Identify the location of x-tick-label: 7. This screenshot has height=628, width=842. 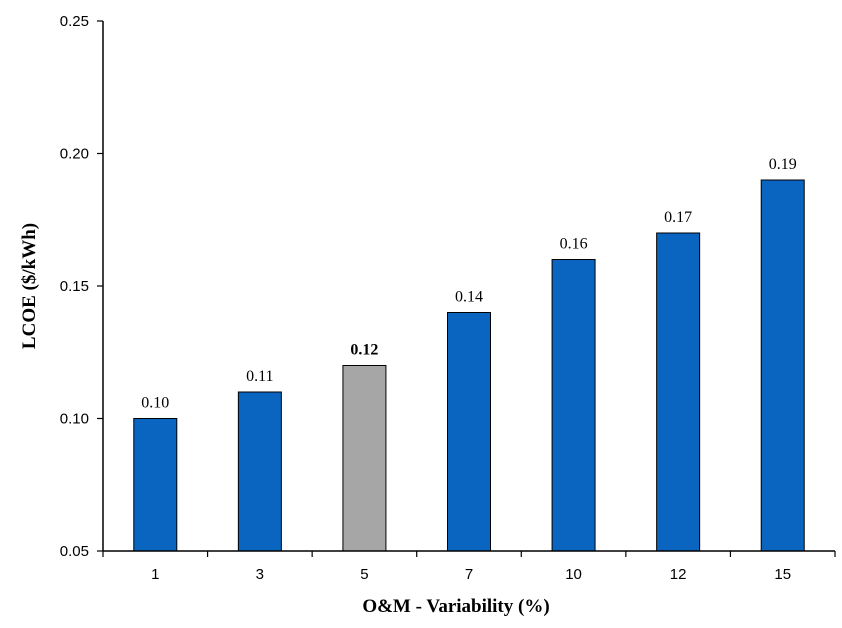
(469, 574).